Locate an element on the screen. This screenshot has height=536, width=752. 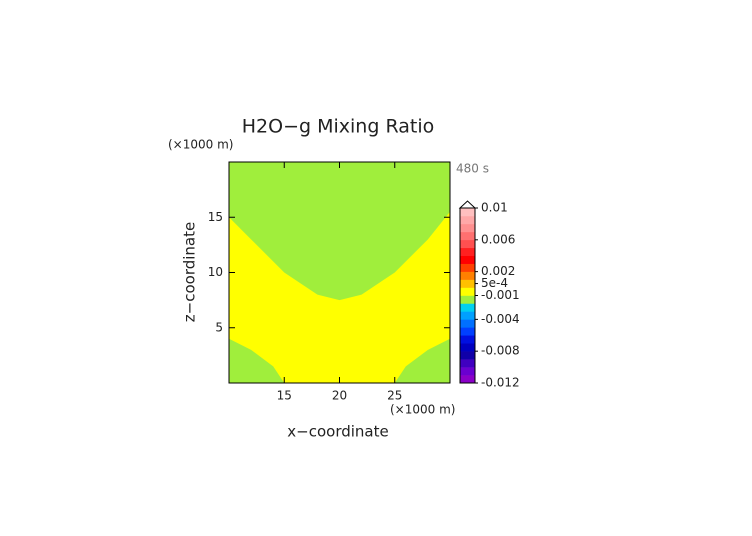
colorbar-label: -0.001 is located at coordinates (500, 295).